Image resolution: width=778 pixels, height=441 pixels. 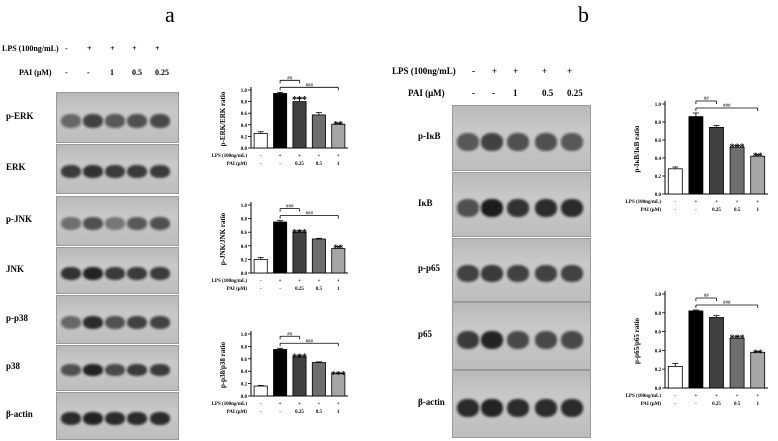 What do you see at coordinates (117, 117) in the screenshot?
I see `blot-strip-perk` at bounding box center [117, 117].